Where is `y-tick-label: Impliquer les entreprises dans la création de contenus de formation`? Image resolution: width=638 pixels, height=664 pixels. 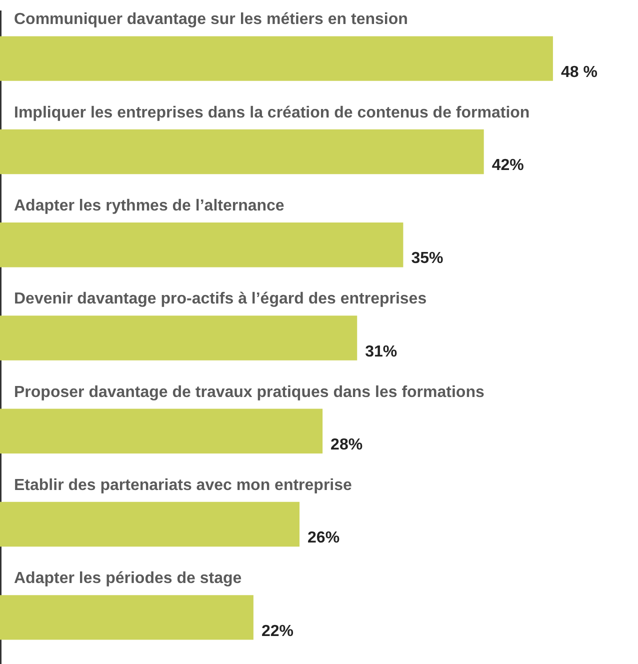 y-tick-label: Impliquer les entreprises dans la création de contenus de formation is located at coordinates (272, 113).